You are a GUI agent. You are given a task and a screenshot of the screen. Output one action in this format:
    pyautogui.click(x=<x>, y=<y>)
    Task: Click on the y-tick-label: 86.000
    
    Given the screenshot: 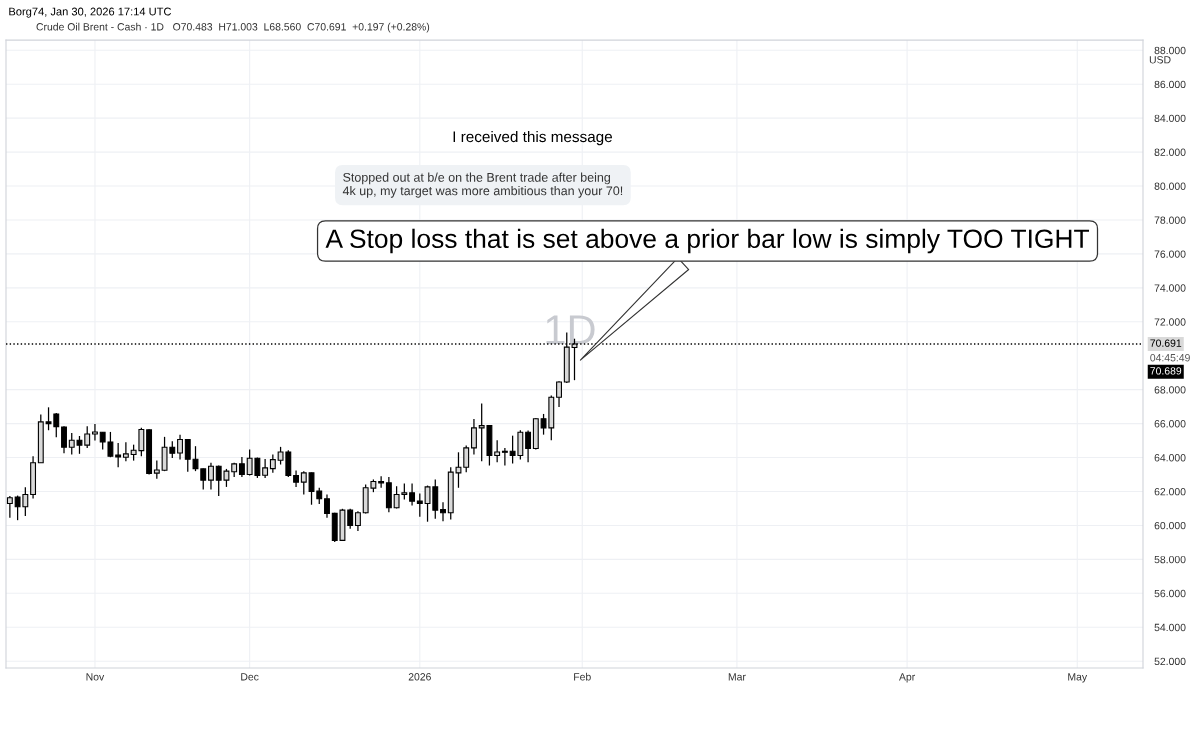 What is the action you would take?
    pyautogui.click(x=1170, y=84)
    